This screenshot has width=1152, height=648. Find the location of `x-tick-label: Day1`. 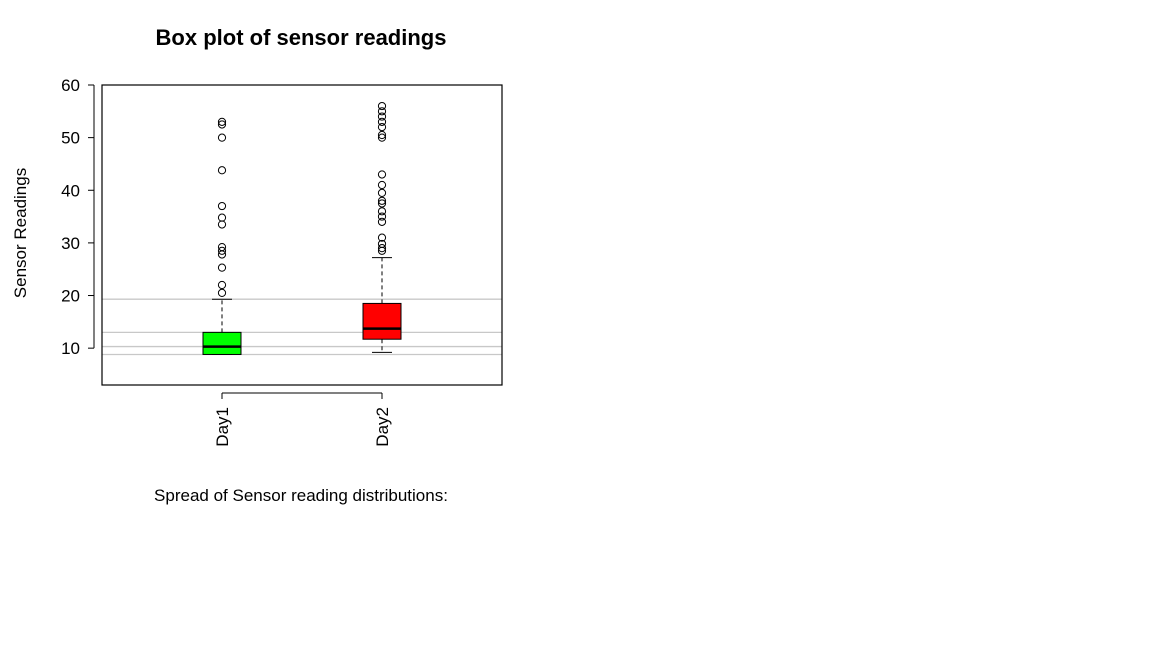

x-tick-label: Day1 is located at coordinates (222, 427).